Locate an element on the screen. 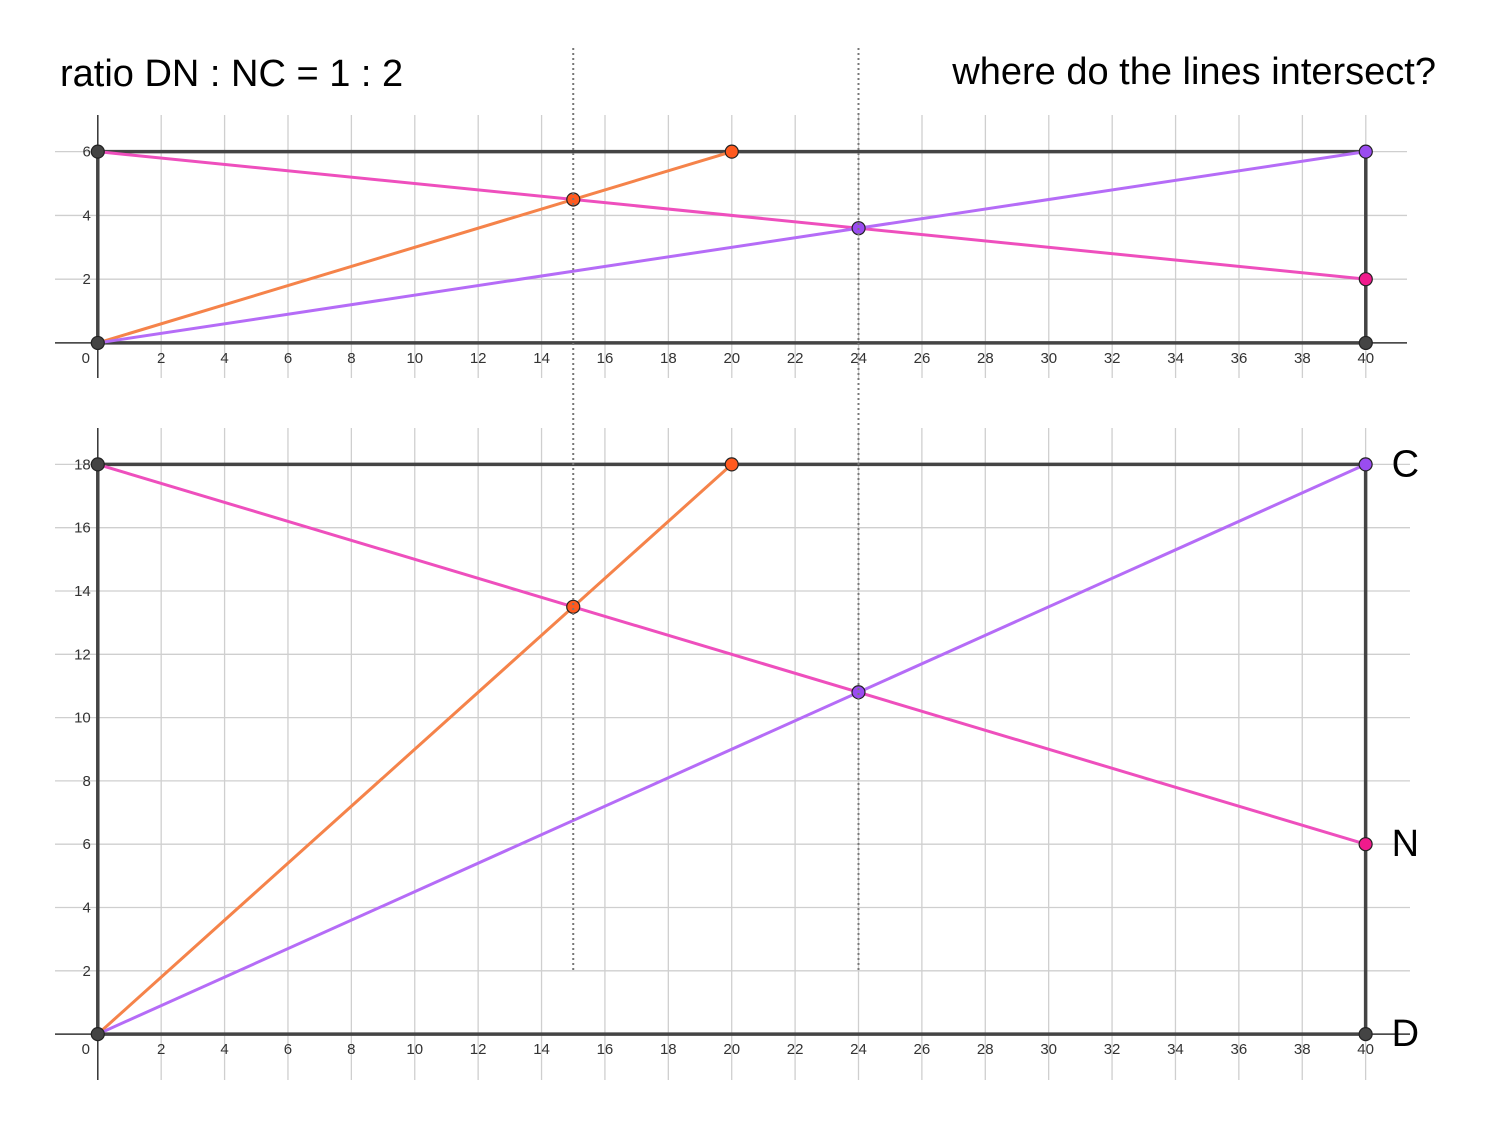 Image resolution: width=1500 pixels, height=1125 pixels. point-label: D is located at coordinates (1405, 1034).